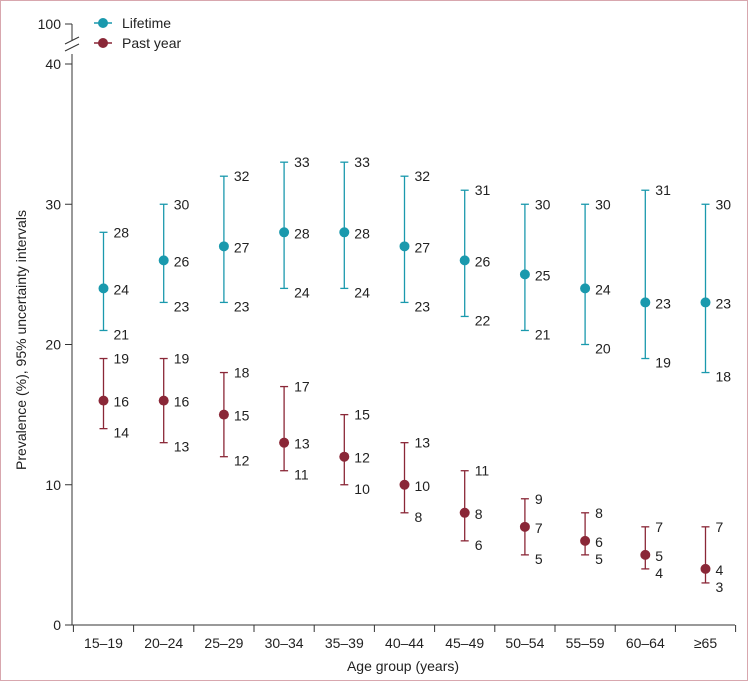 The width and height of the screenshot is (750, 683). I want to click on legend-item-lifetime: Lifetime, so click(132, 23).